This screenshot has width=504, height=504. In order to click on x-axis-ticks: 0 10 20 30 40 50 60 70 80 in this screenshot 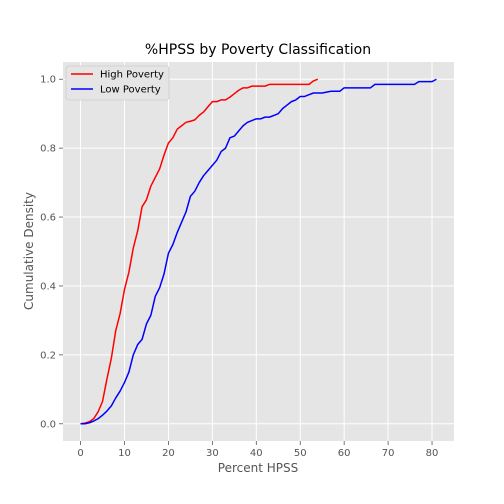, I will do `click(257, 450)`.